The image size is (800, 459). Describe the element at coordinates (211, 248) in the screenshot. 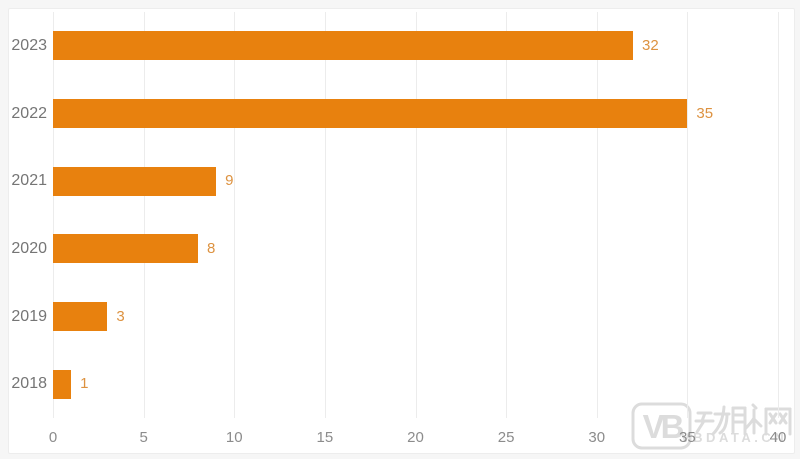

I see `bar-value-label: 8` at that location.